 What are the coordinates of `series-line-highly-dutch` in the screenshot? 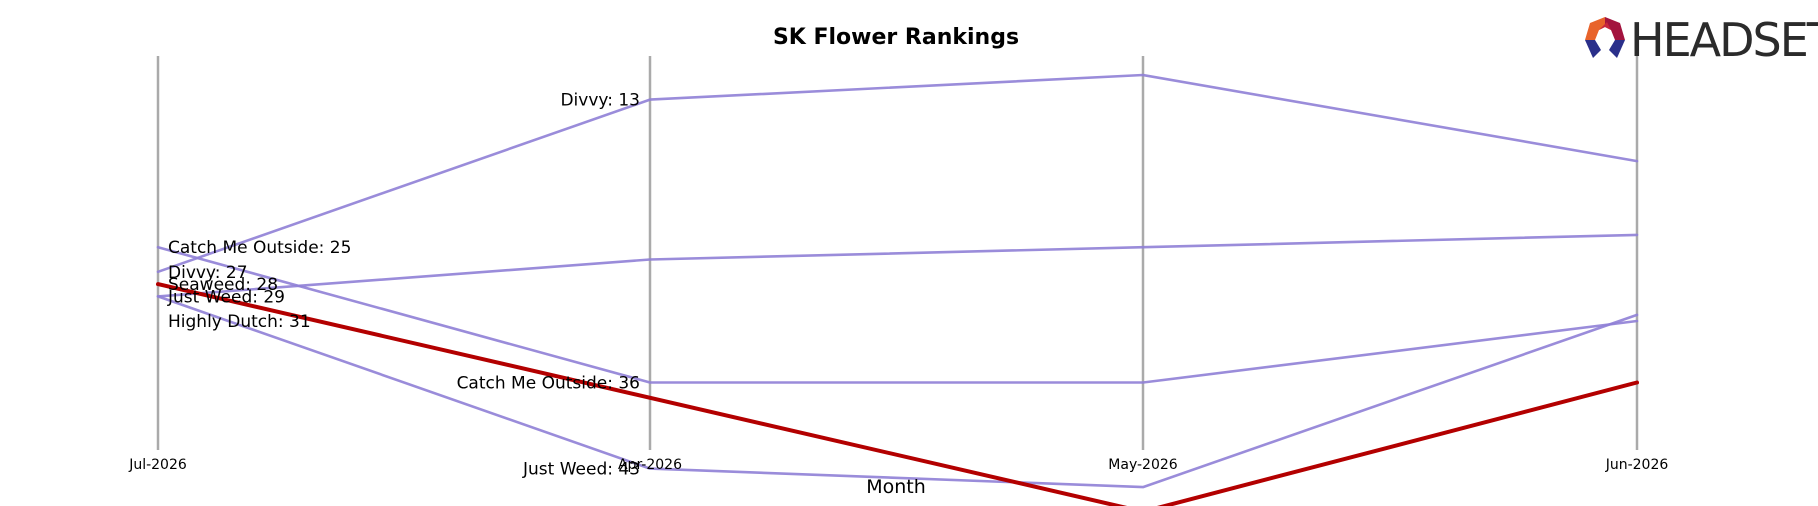 It's located at (897, 265).